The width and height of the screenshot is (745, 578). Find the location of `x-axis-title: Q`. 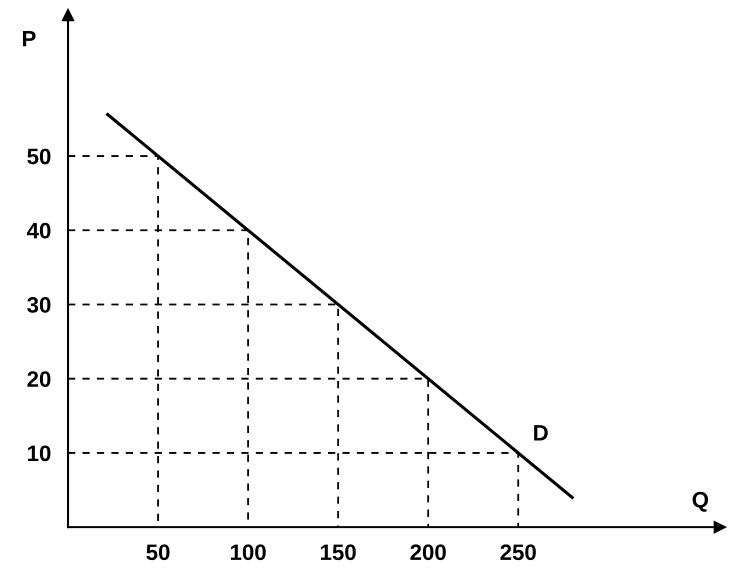

x-axis-title: Q is located at coordinates (700, 502).